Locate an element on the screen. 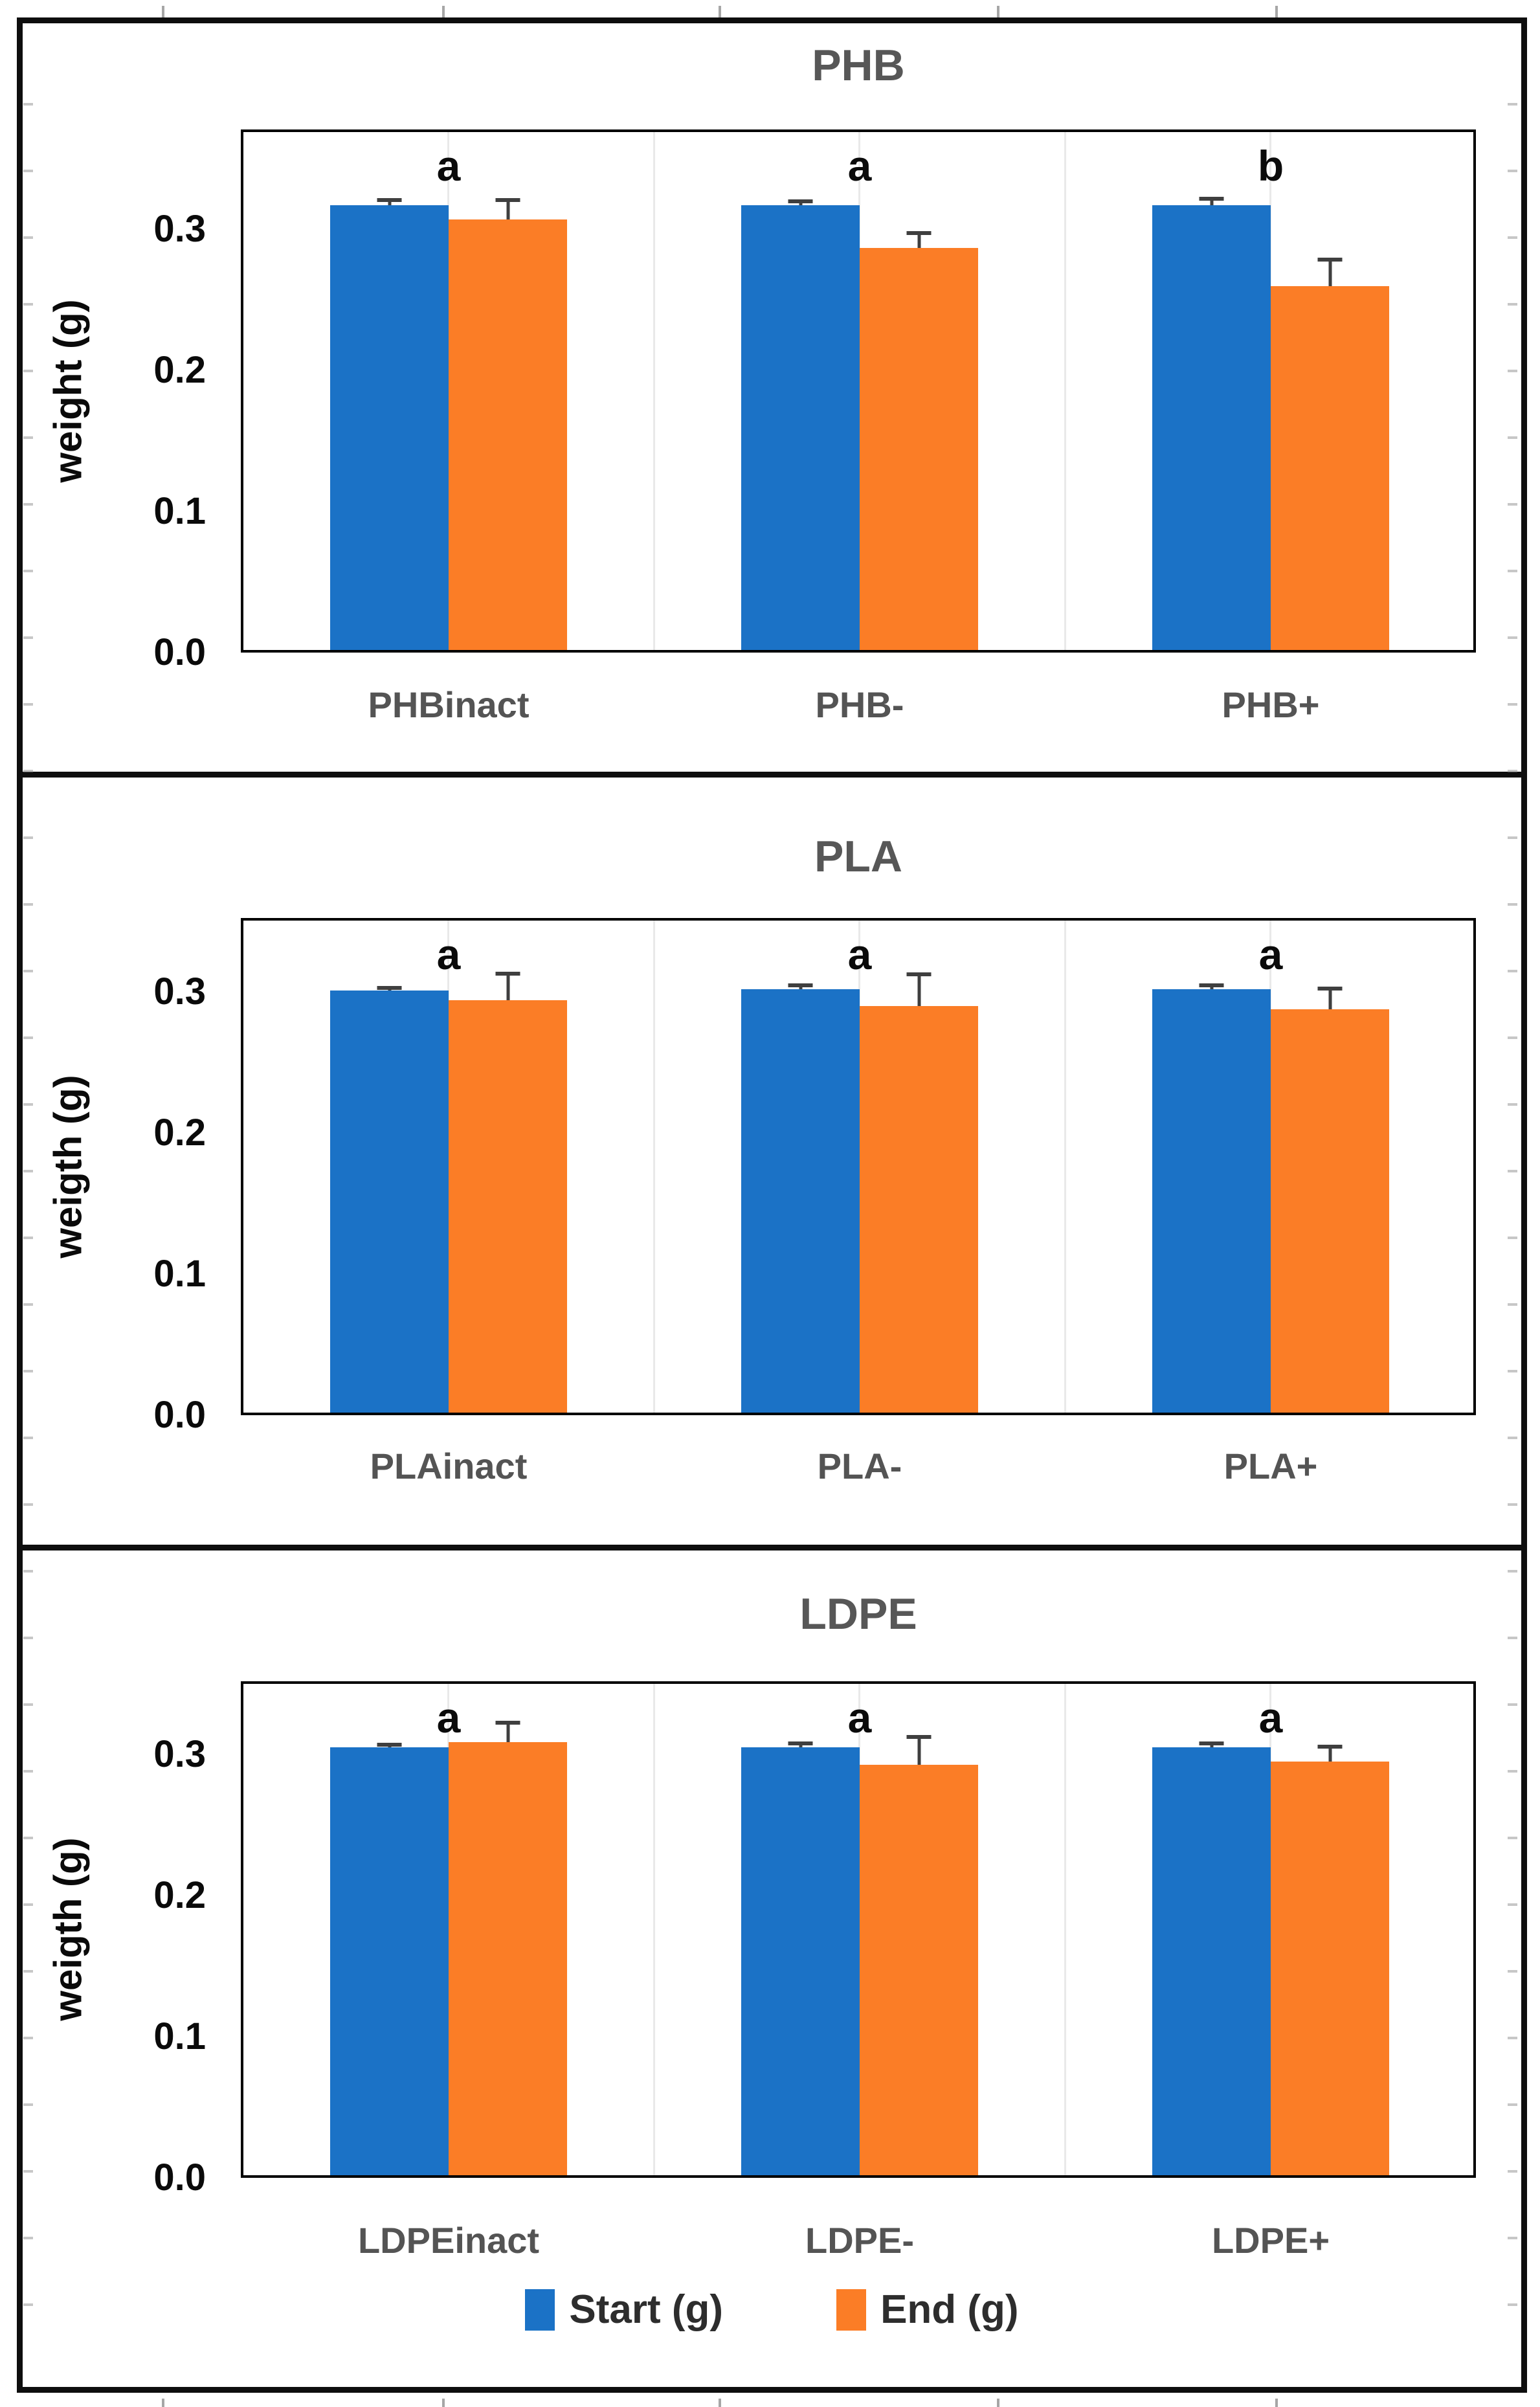 The width and height of the screenshot is (1540, 2407). chart-title-ldpe: LDPE is located at coordinates (858, 1614).